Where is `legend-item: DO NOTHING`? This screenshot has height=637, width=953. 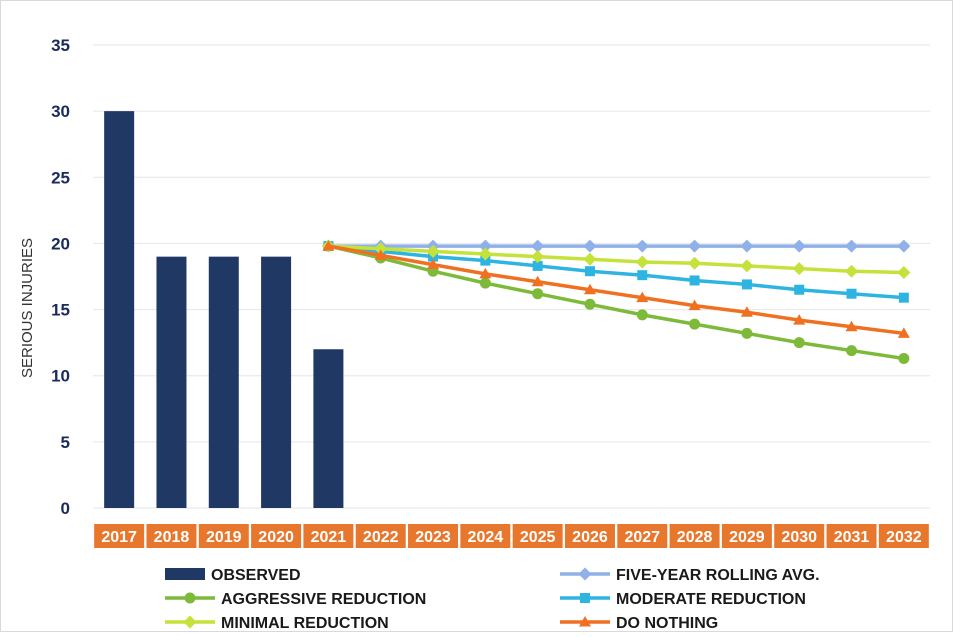
legend-item: DO NOTHING is located at coordinates (639, 623).